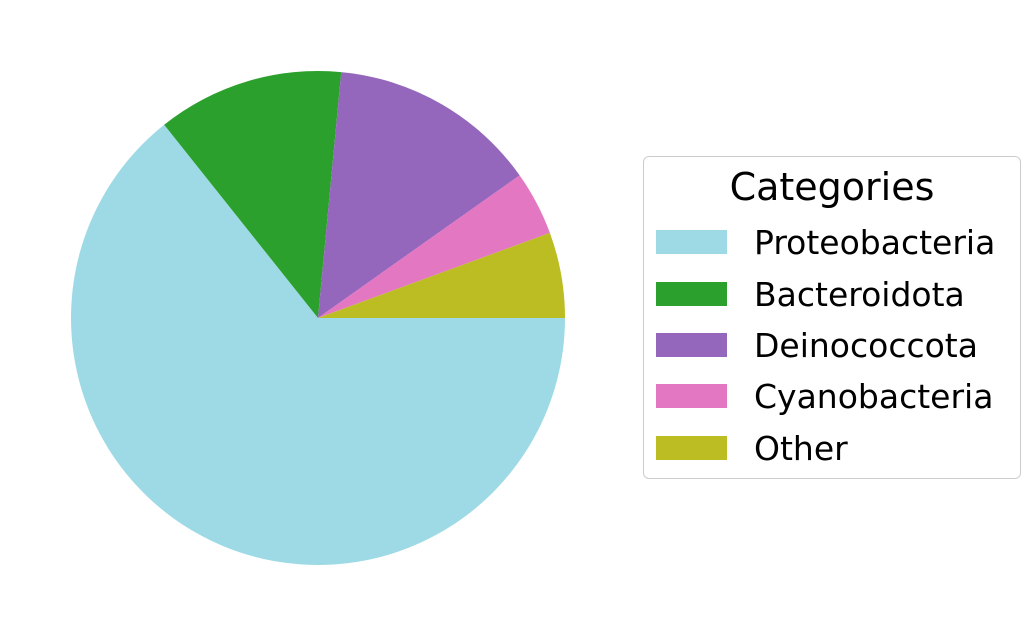 Image resolution: width=1032 pixels, height=636 pixels. What do you see at coordinates (859, 294) in the screenshot?
I see `legend-label: Bacteroidota` at bounding box center [859, 294].